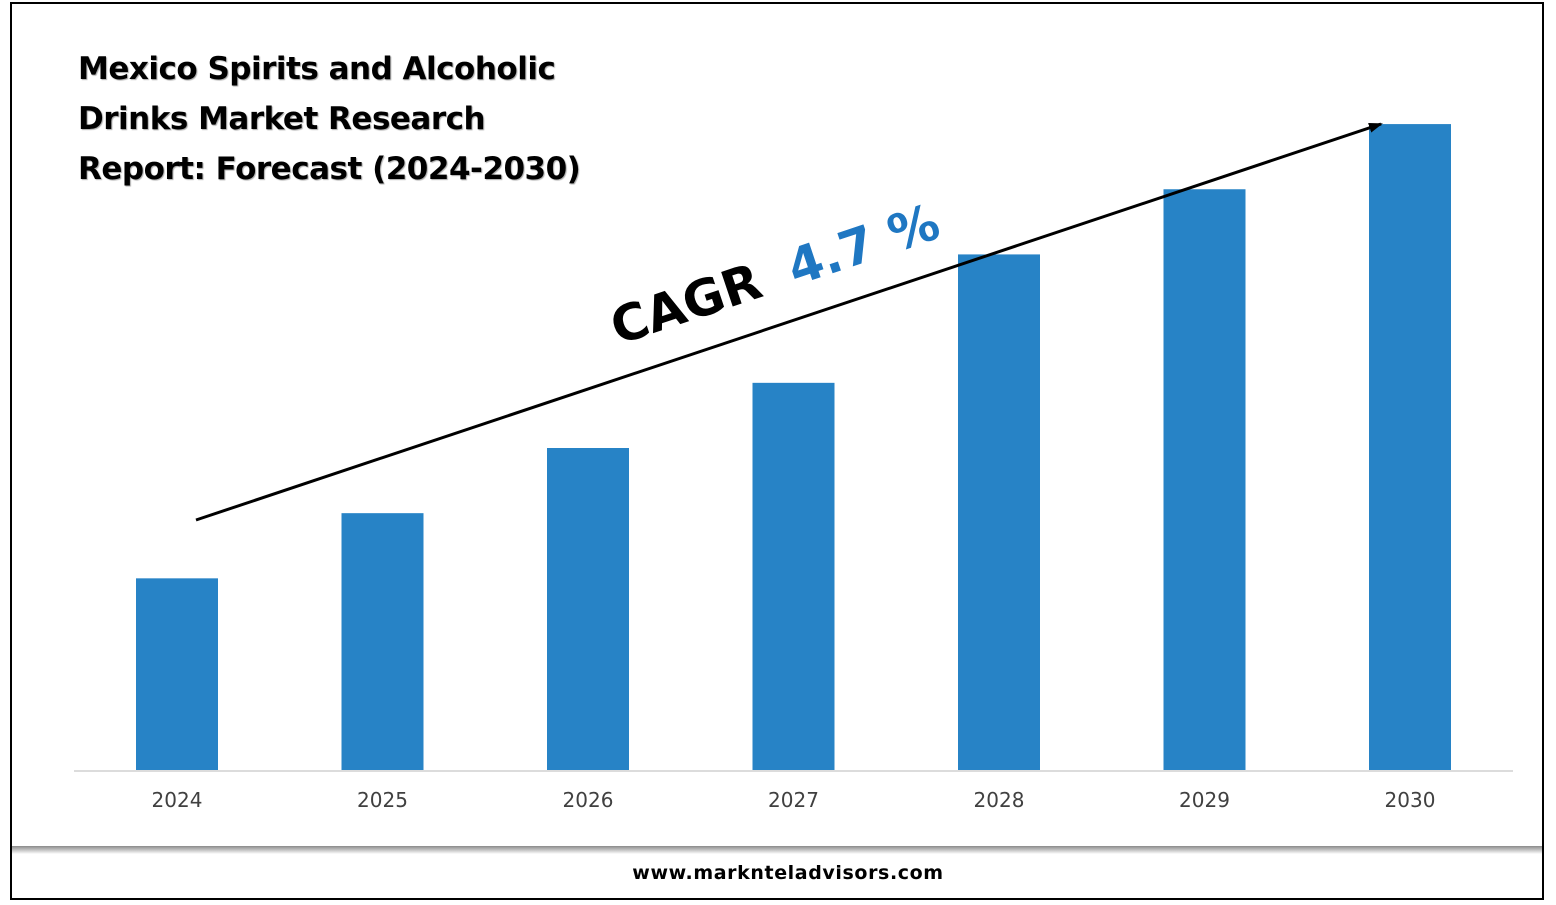 The width and height of the screenshot is (1556, 905). What do you see at coordinates (774, 275) in the screenshot?
I see `cagr-annotation: CAGR 4.7 %` at bounding box center [774, 275].